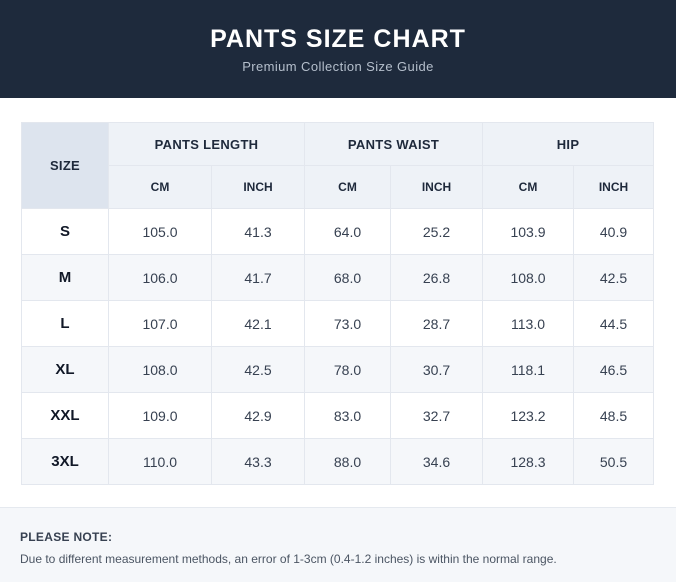 This screenshot has height=582, width=676. Describe the element at coordinates (436, 369) in the screenshot. I see `measurement-cell: 30.7` at that location.